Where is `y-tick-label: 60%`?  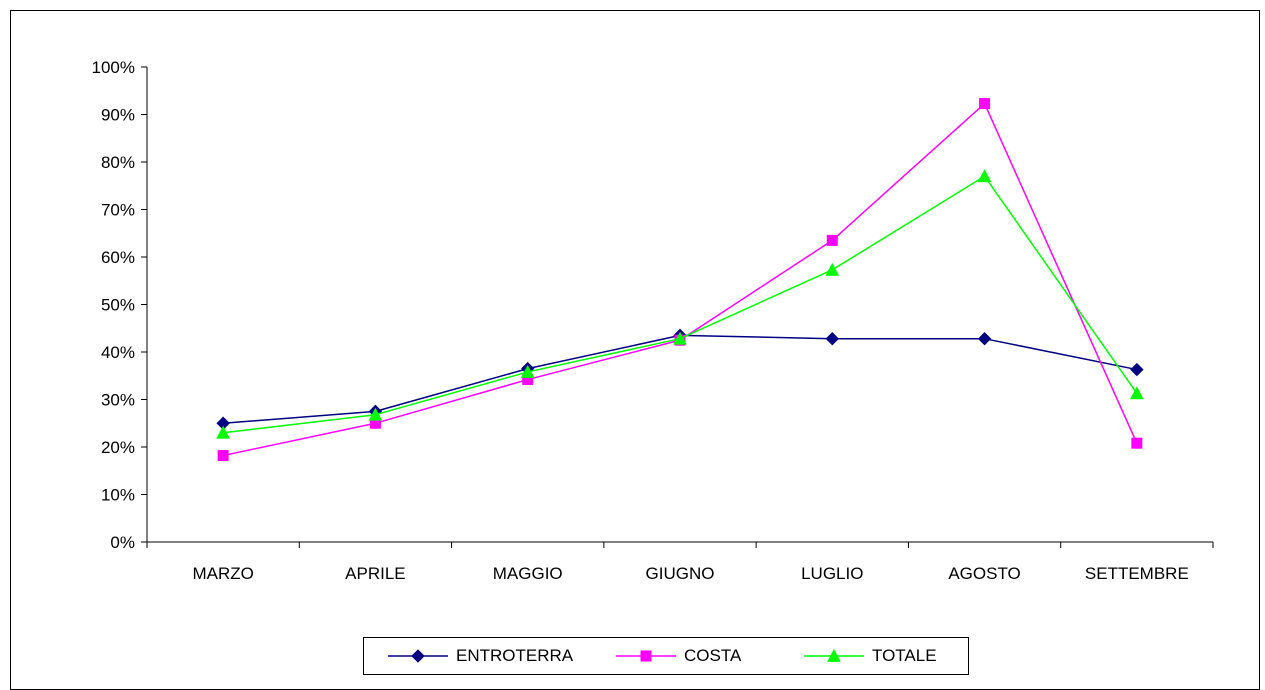
y-tick-label: 60% is located at coordinates (118, 257).